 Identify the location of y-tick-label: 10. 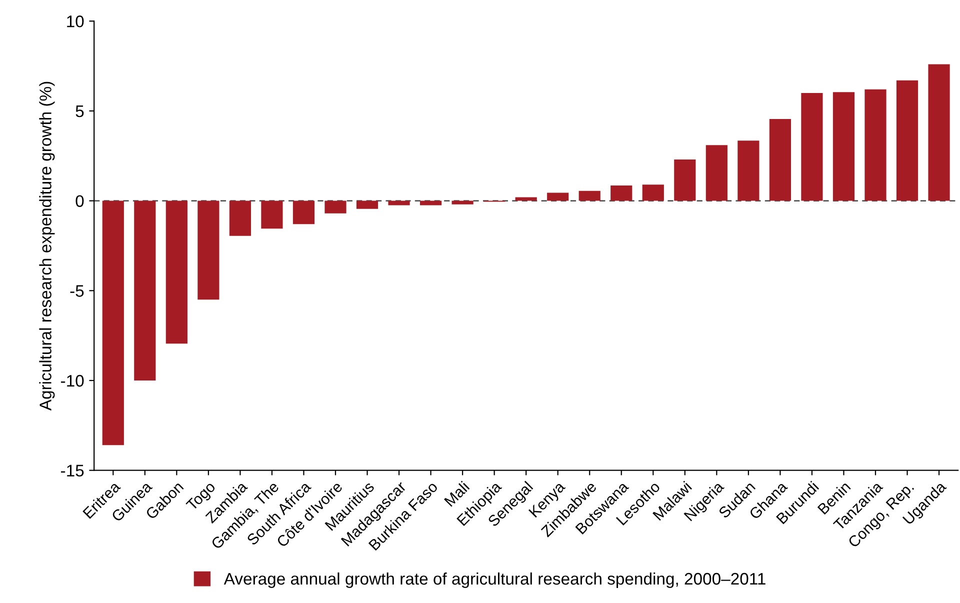
(75, 22).